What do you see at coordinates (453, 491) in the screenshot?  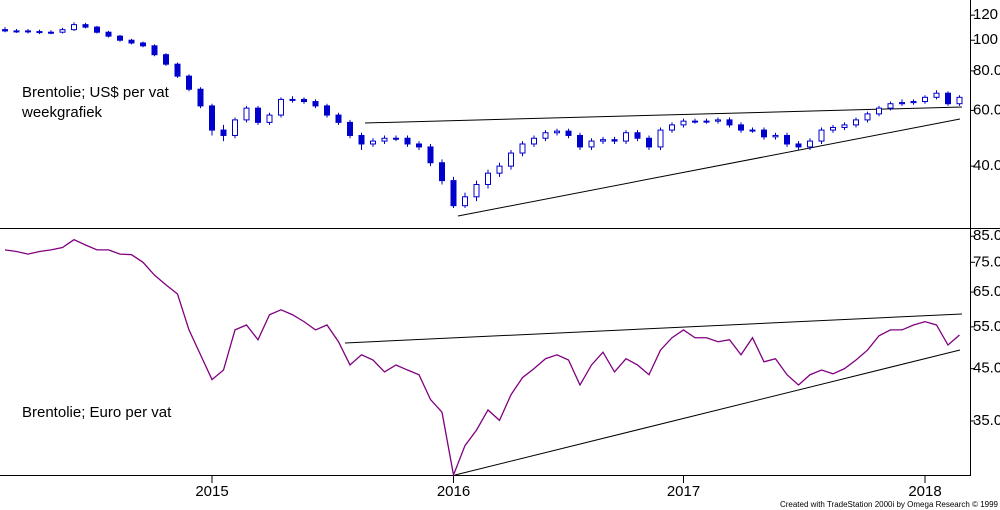 I see `x-tick-label: 2016` at bounding box center [453, 491].